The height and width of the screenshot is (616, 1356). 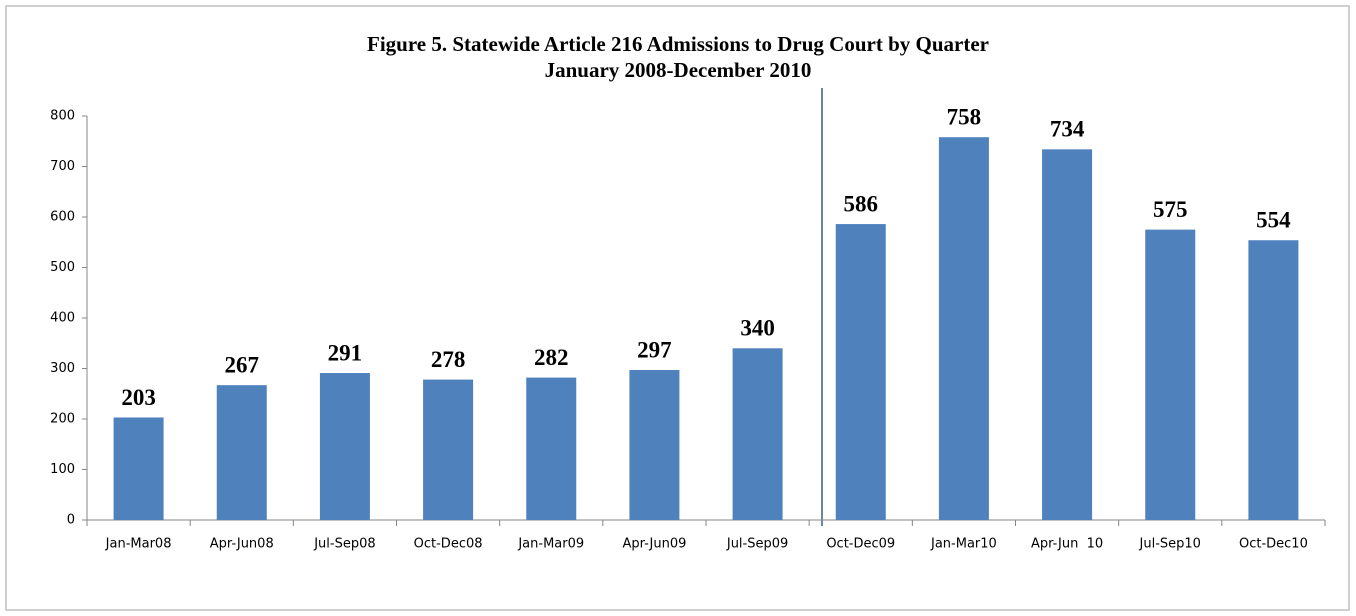 What do you see at coordinates (1170, 544) in the screenshot?
I see `x-tick-label: Jul-Sep10` at bounding box center [1170, 544].